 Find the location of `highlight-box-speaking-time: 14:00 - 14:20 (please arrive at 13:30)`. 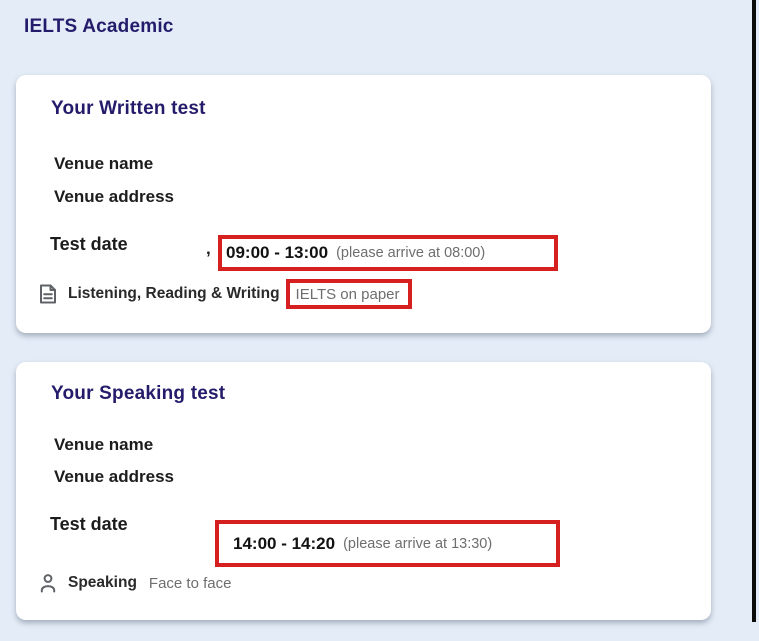

highlight-box-speaking-time: 14:00 - 14:20 (please arrive at 13:30) is located at coordinates (387, 543).